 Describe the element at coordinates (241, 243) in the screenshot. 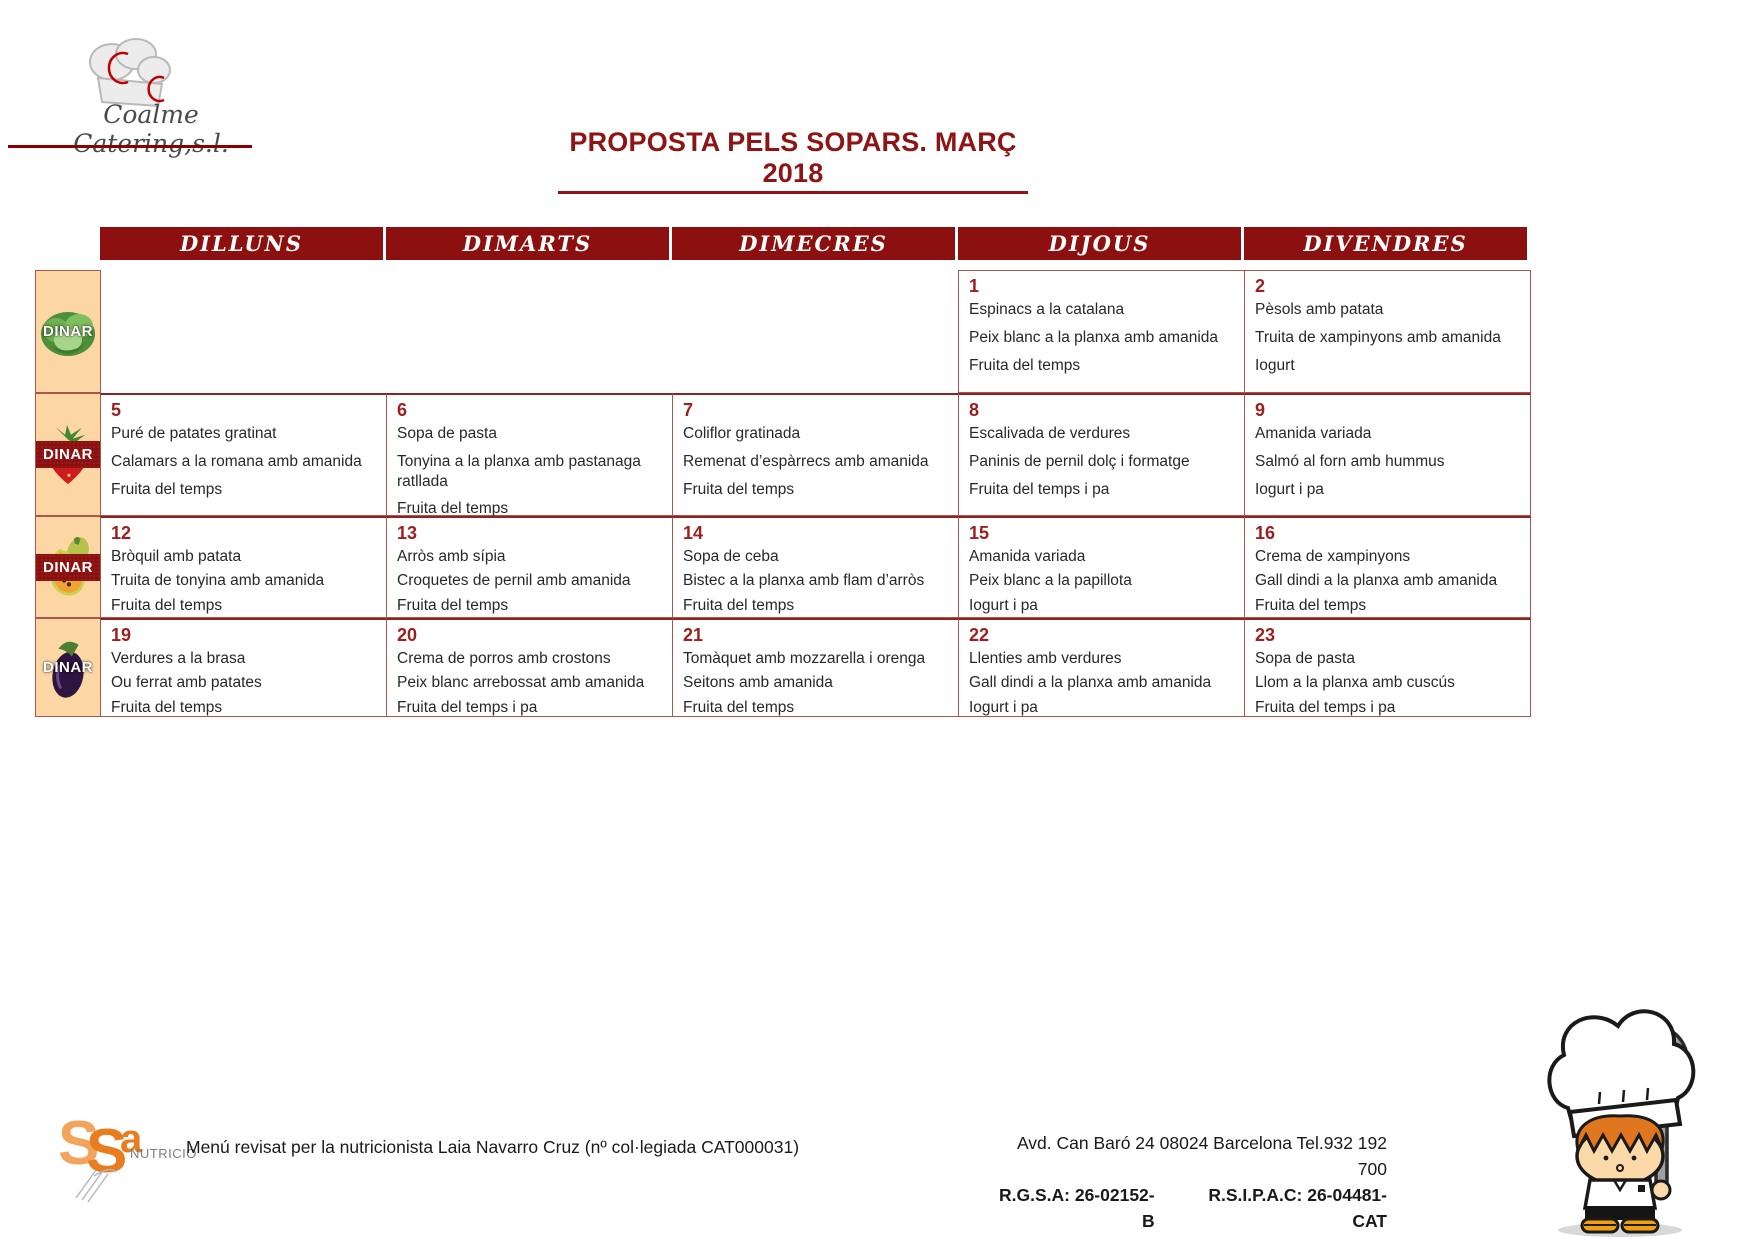

I see `day-header-dilluns: DILLUNS` at that location.